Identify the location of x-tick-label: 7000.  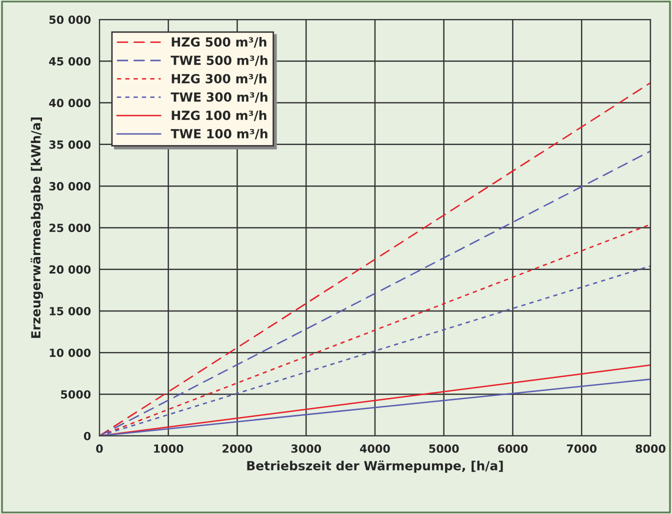
(581, 448).